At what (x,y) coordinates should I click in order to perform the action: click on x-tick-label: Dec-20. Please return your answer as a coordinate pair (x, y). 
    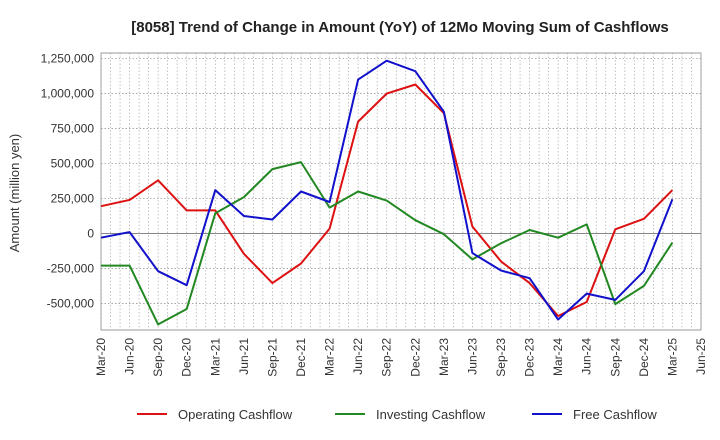
    Looking at the image, I should click on (187, 357).